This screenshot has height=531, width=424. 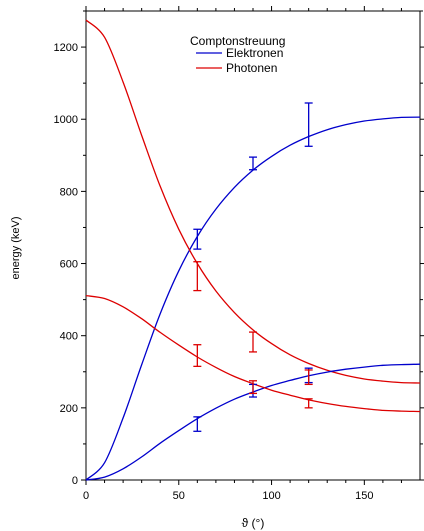 What do you see at coordinates (179, 496) in the screenshot?
I see `x-tick-label: 50` at bounding box center [179, 496].